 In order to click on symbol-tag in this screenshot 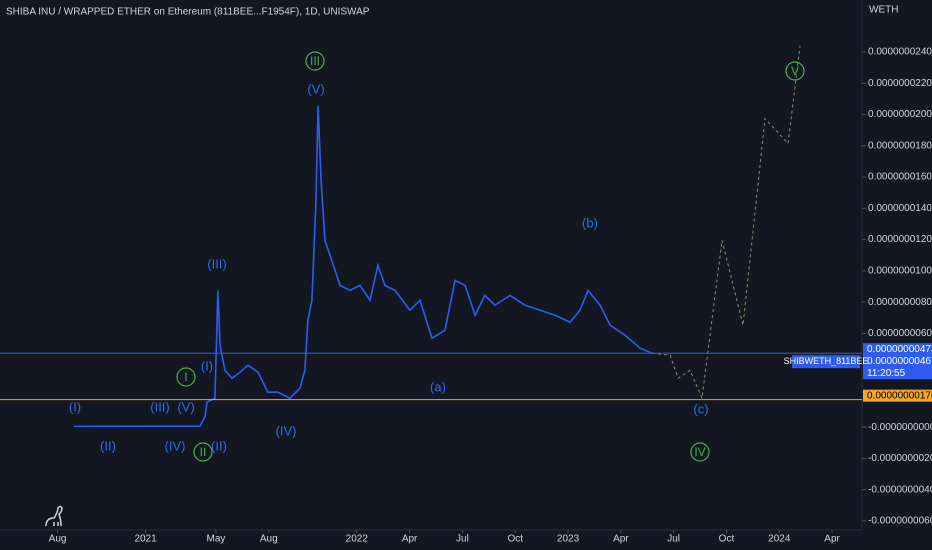, I will do `click(826, 362)`.